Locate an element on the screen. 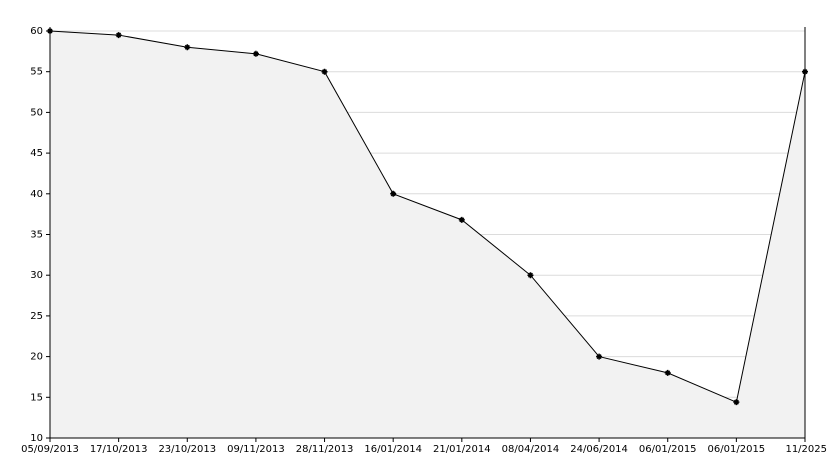 Image resolution: width=834 pixels, height=468 pixels. x-tick-label: 16/01/2014 is located at coordinates (393, 449).